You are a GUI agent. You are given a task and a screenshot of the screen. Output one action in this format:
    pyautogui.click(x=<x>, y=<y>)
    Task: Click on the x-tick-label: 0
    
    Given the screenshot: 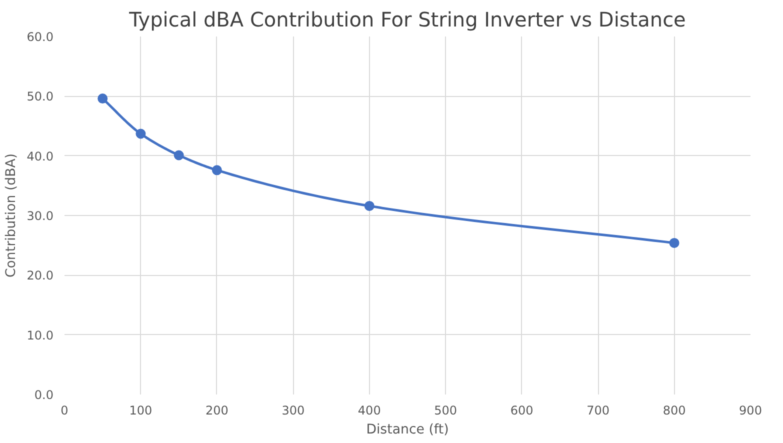 What is the action you would take?
    pyautogui.click(x=64, y=411)
    